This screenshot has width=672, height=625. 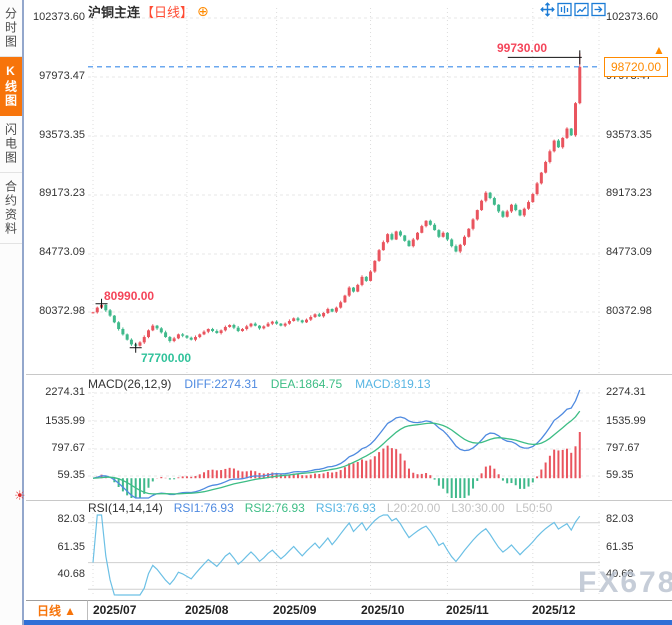 I want to click on macd-diff-value: DIFF:2274.31, so click(x=221, y=384).